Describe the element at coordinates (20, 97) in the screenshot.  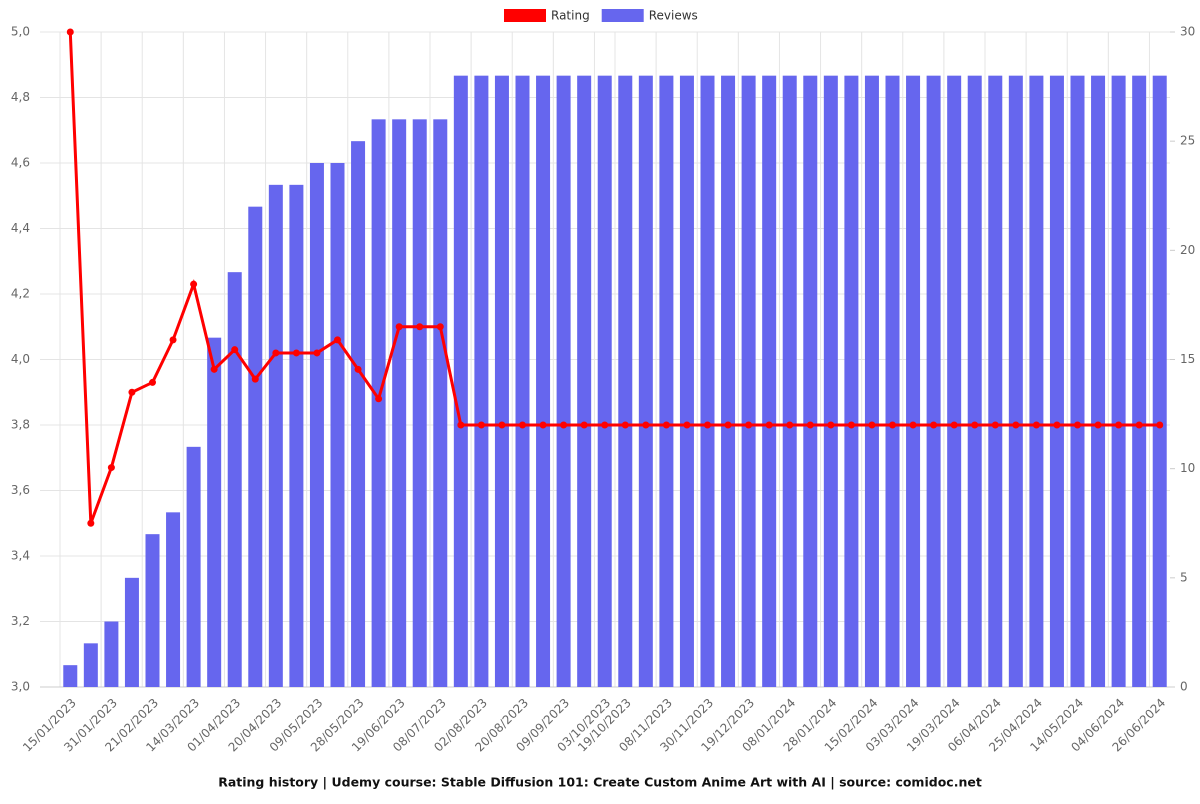
I see `y-tick-label: 4,8` at that location.